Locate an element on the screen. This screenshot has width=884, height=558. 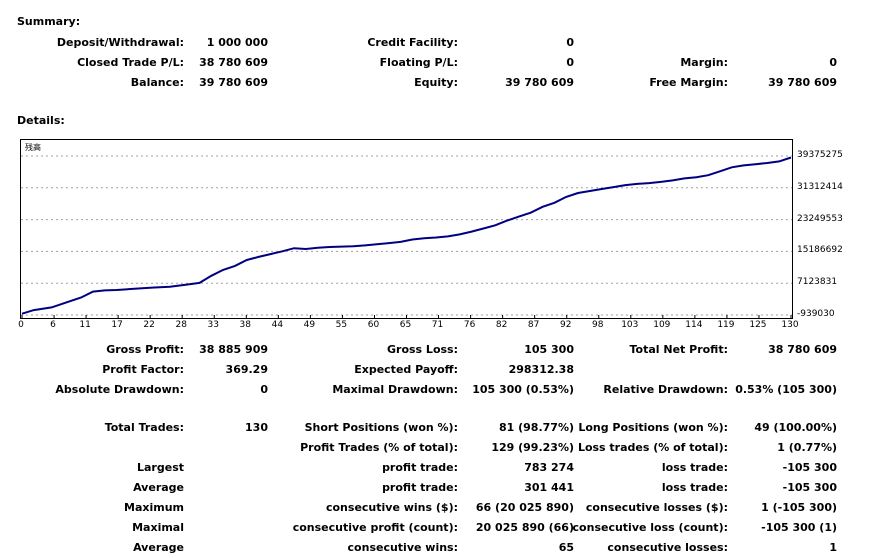
loss-trades-label: Loss trades (% of total): is located at coordinates (652, 447).